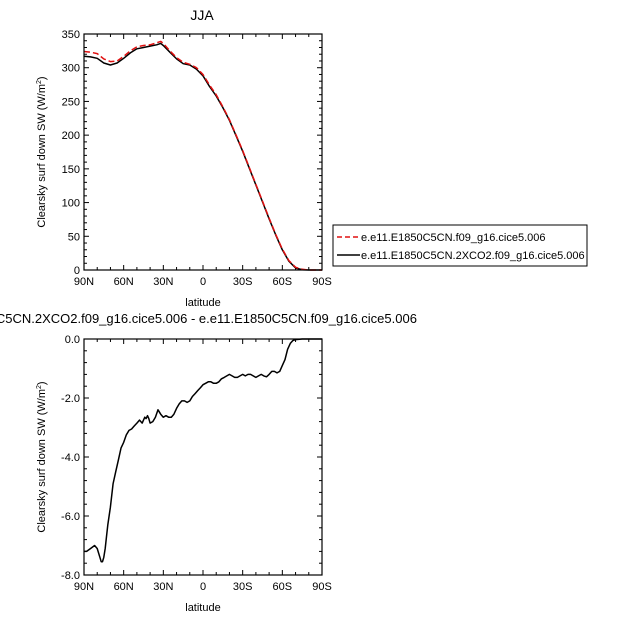 This screenshot has height=621, width=621. Describe the element at coordinates (243, 587) in the screenshot. I see `bottom-x-tick-label: 30S` at that location.